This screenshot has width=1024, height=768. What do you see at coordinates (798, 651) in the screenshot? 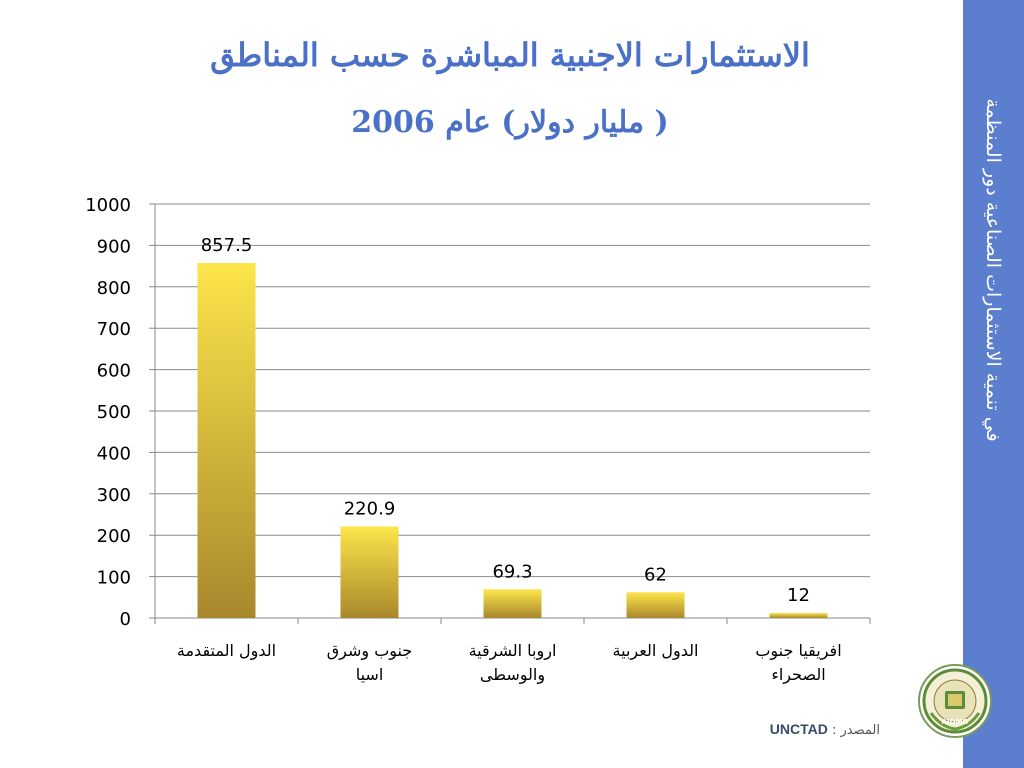
I see `x-tick-label-4-0: افريقيا جنوب` at bounding box center [798, 651].